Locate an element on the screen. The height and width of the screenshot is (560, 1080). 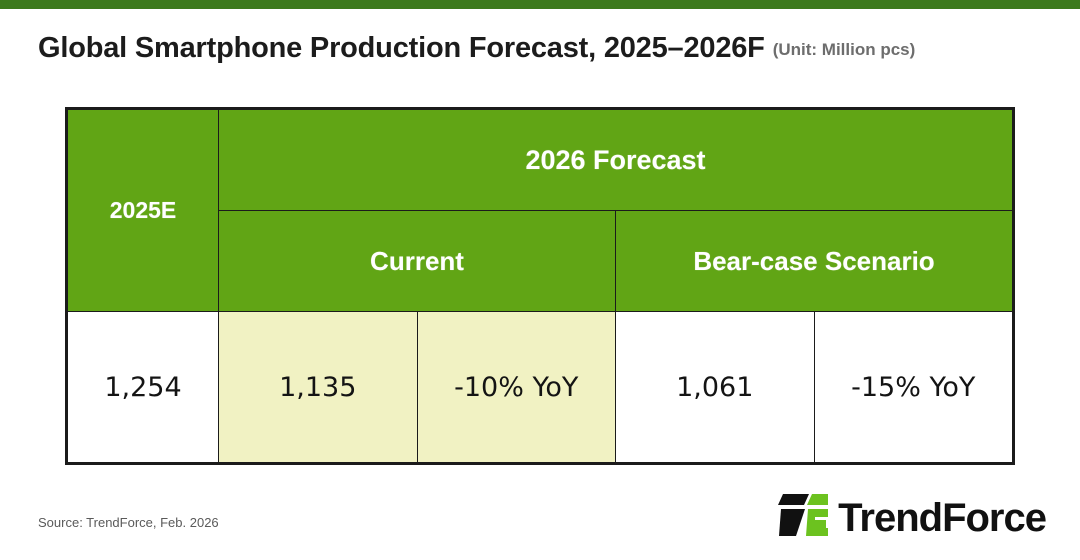
top-accent-bar is located at coordinates (540, 4).